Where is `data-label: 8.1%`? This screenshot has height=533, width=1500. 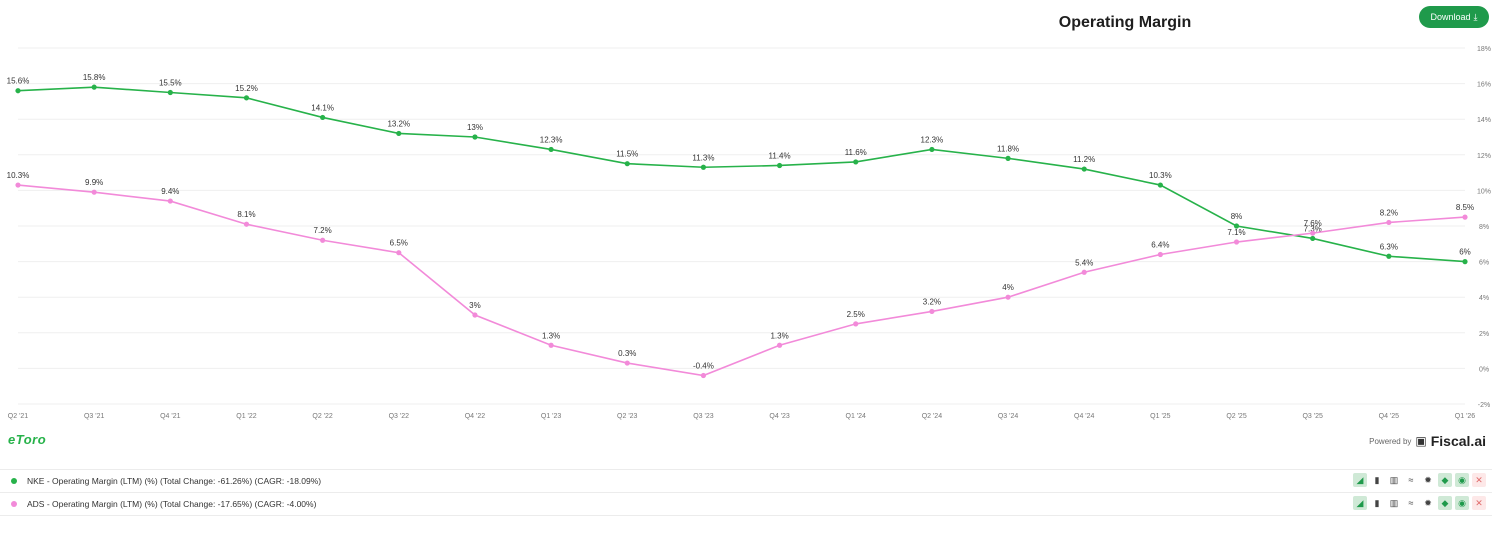 data-label: 8.1% is located at coordinates (246, 214).